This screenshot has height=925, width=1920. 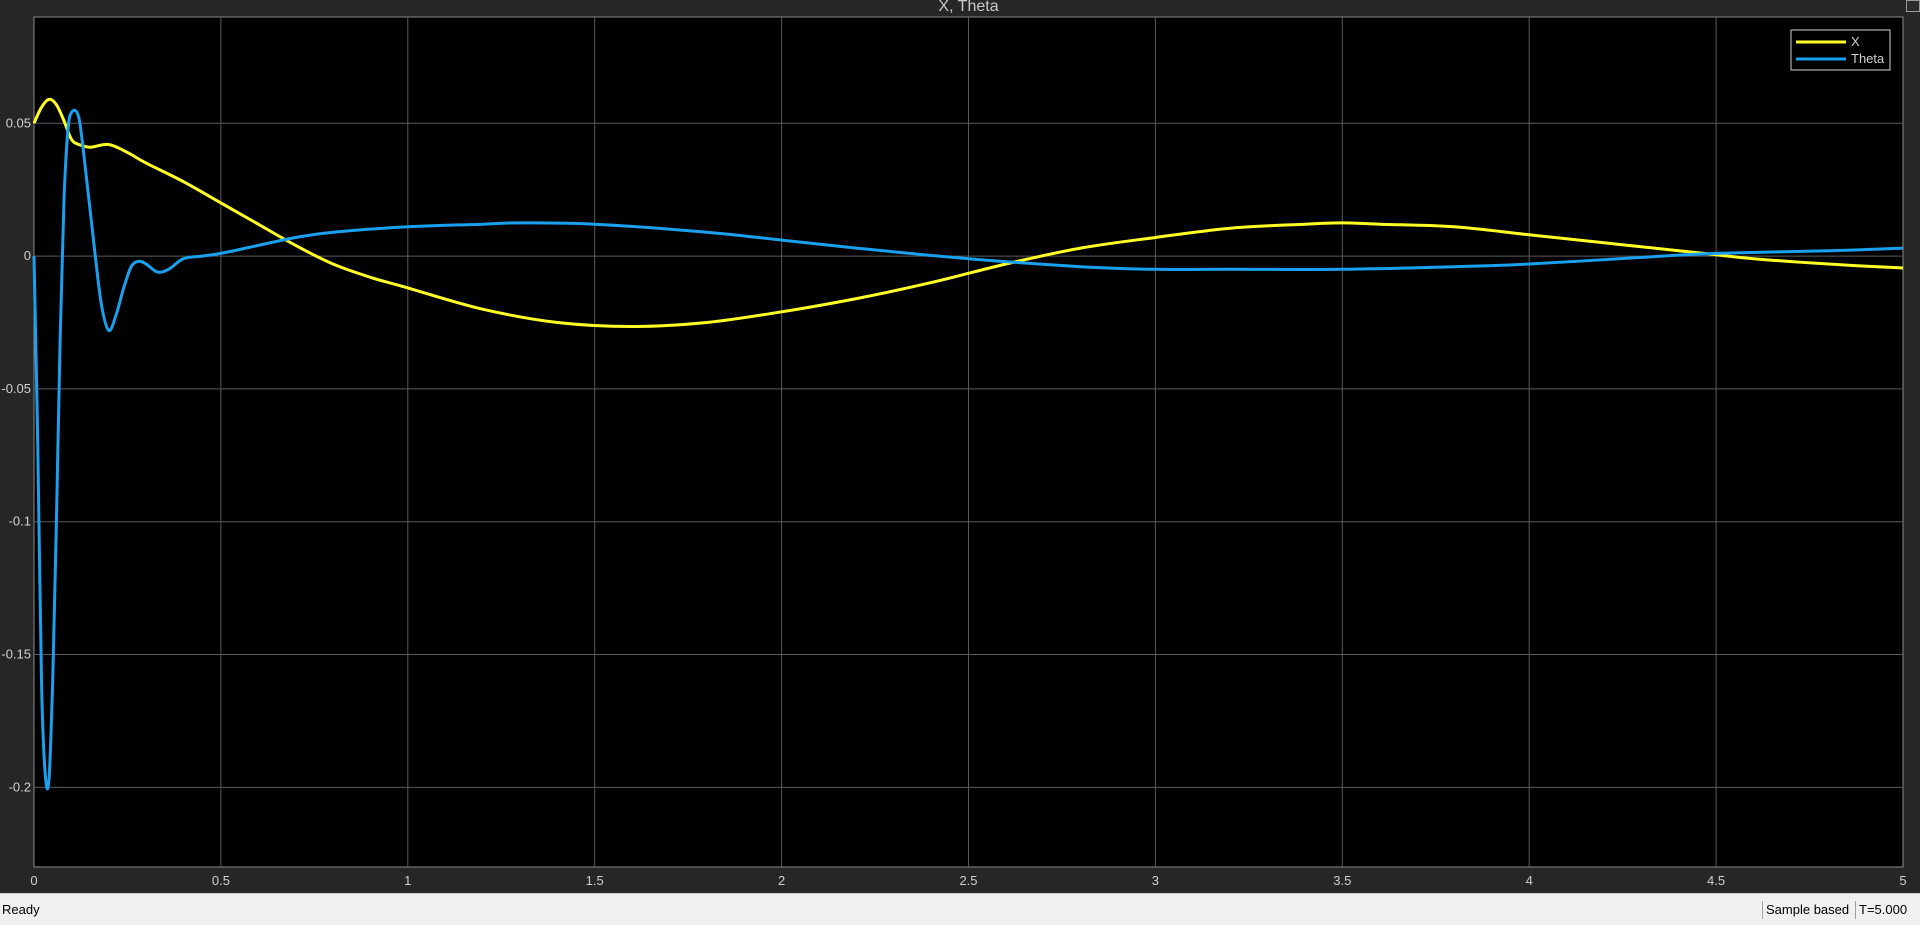 What do you see at coordinates (27, 255) in the screenshot?
I see `y-tick-label: 0` at bounding box center [27, 255].